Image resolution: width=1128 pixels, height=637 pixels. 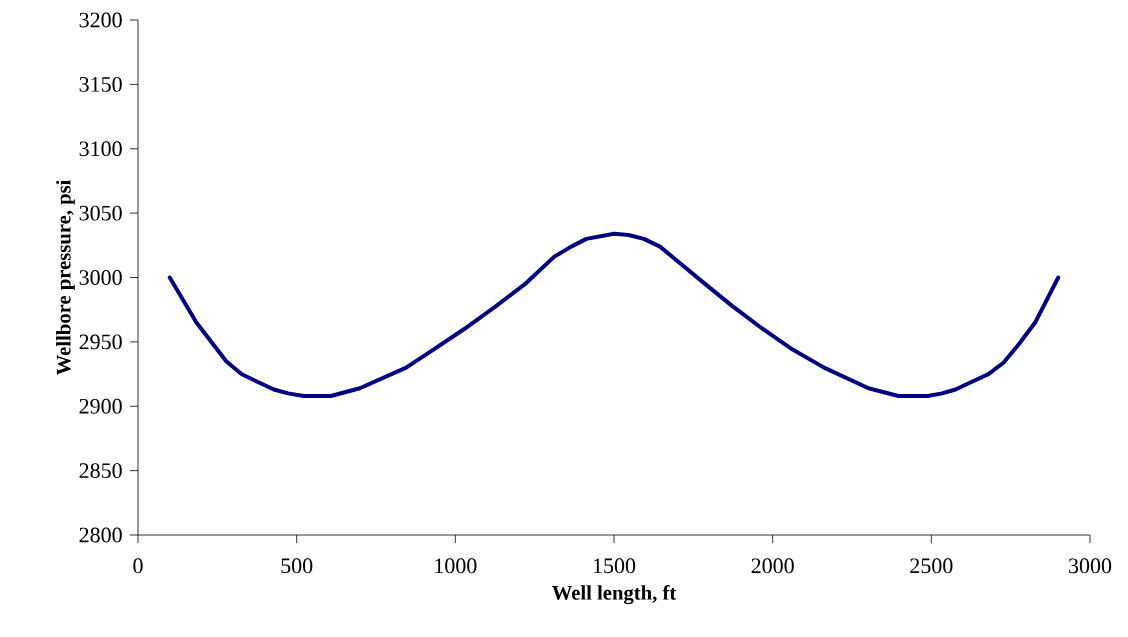 I want to click on y-tick-label: 2850, so click(x=100, y=471).